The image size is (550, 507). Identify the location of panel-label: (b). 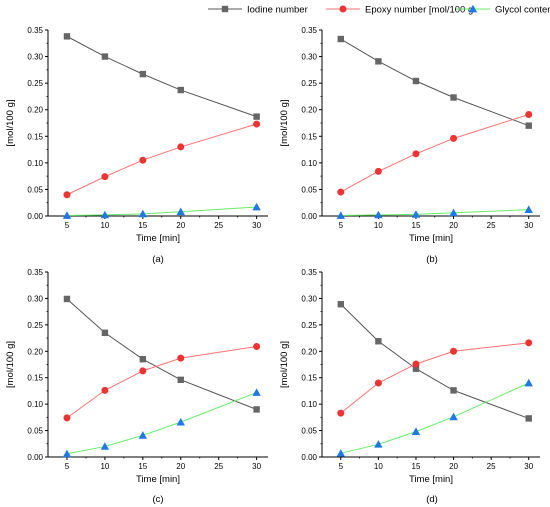
(432, 259).